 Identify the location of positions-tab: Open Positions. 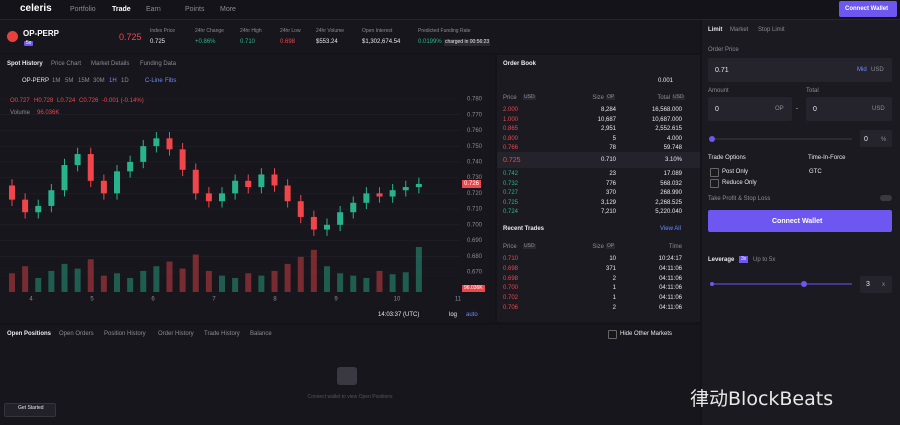
(29, 334).